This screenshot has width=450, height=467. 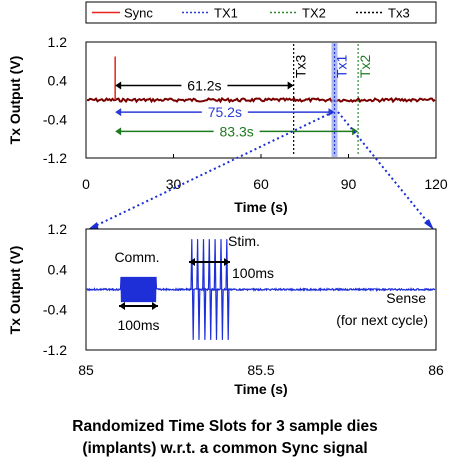 I want to click on event-label-tx2: Tx2, so click(x=365, y=66).